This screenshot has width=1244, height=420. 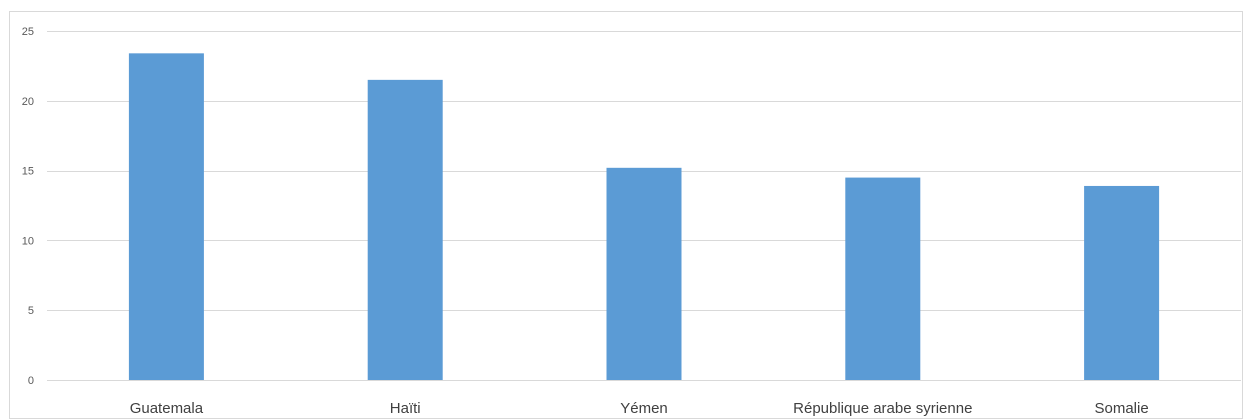 I want to click on y-tick-label: 20, so click(x=28, y=102).